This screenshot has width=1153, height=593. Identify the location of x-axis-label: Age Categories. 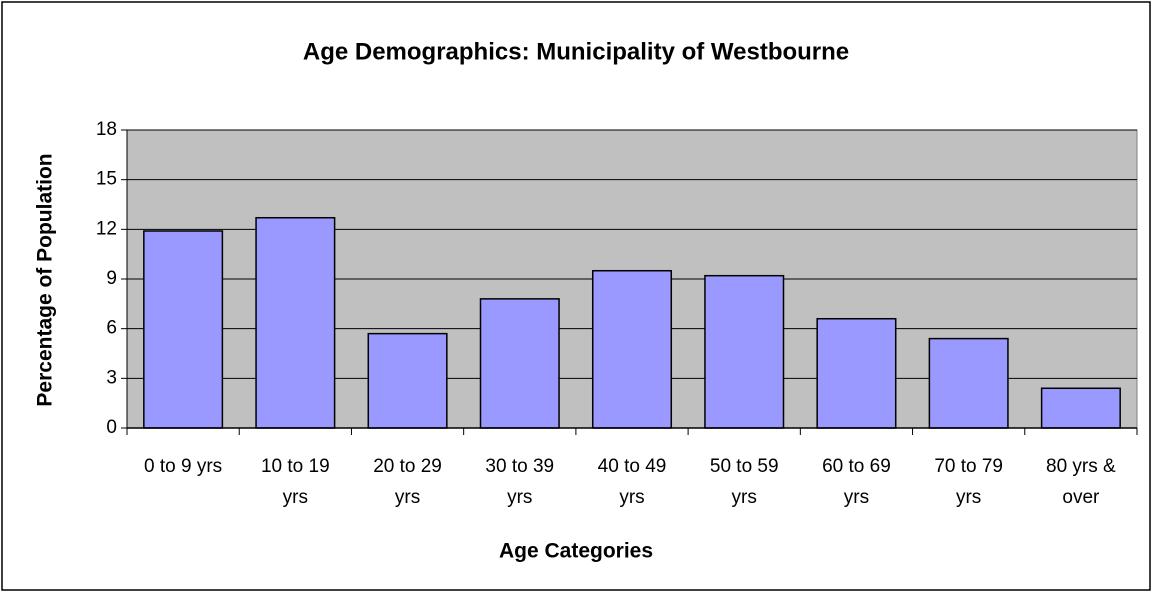
(576, 551).